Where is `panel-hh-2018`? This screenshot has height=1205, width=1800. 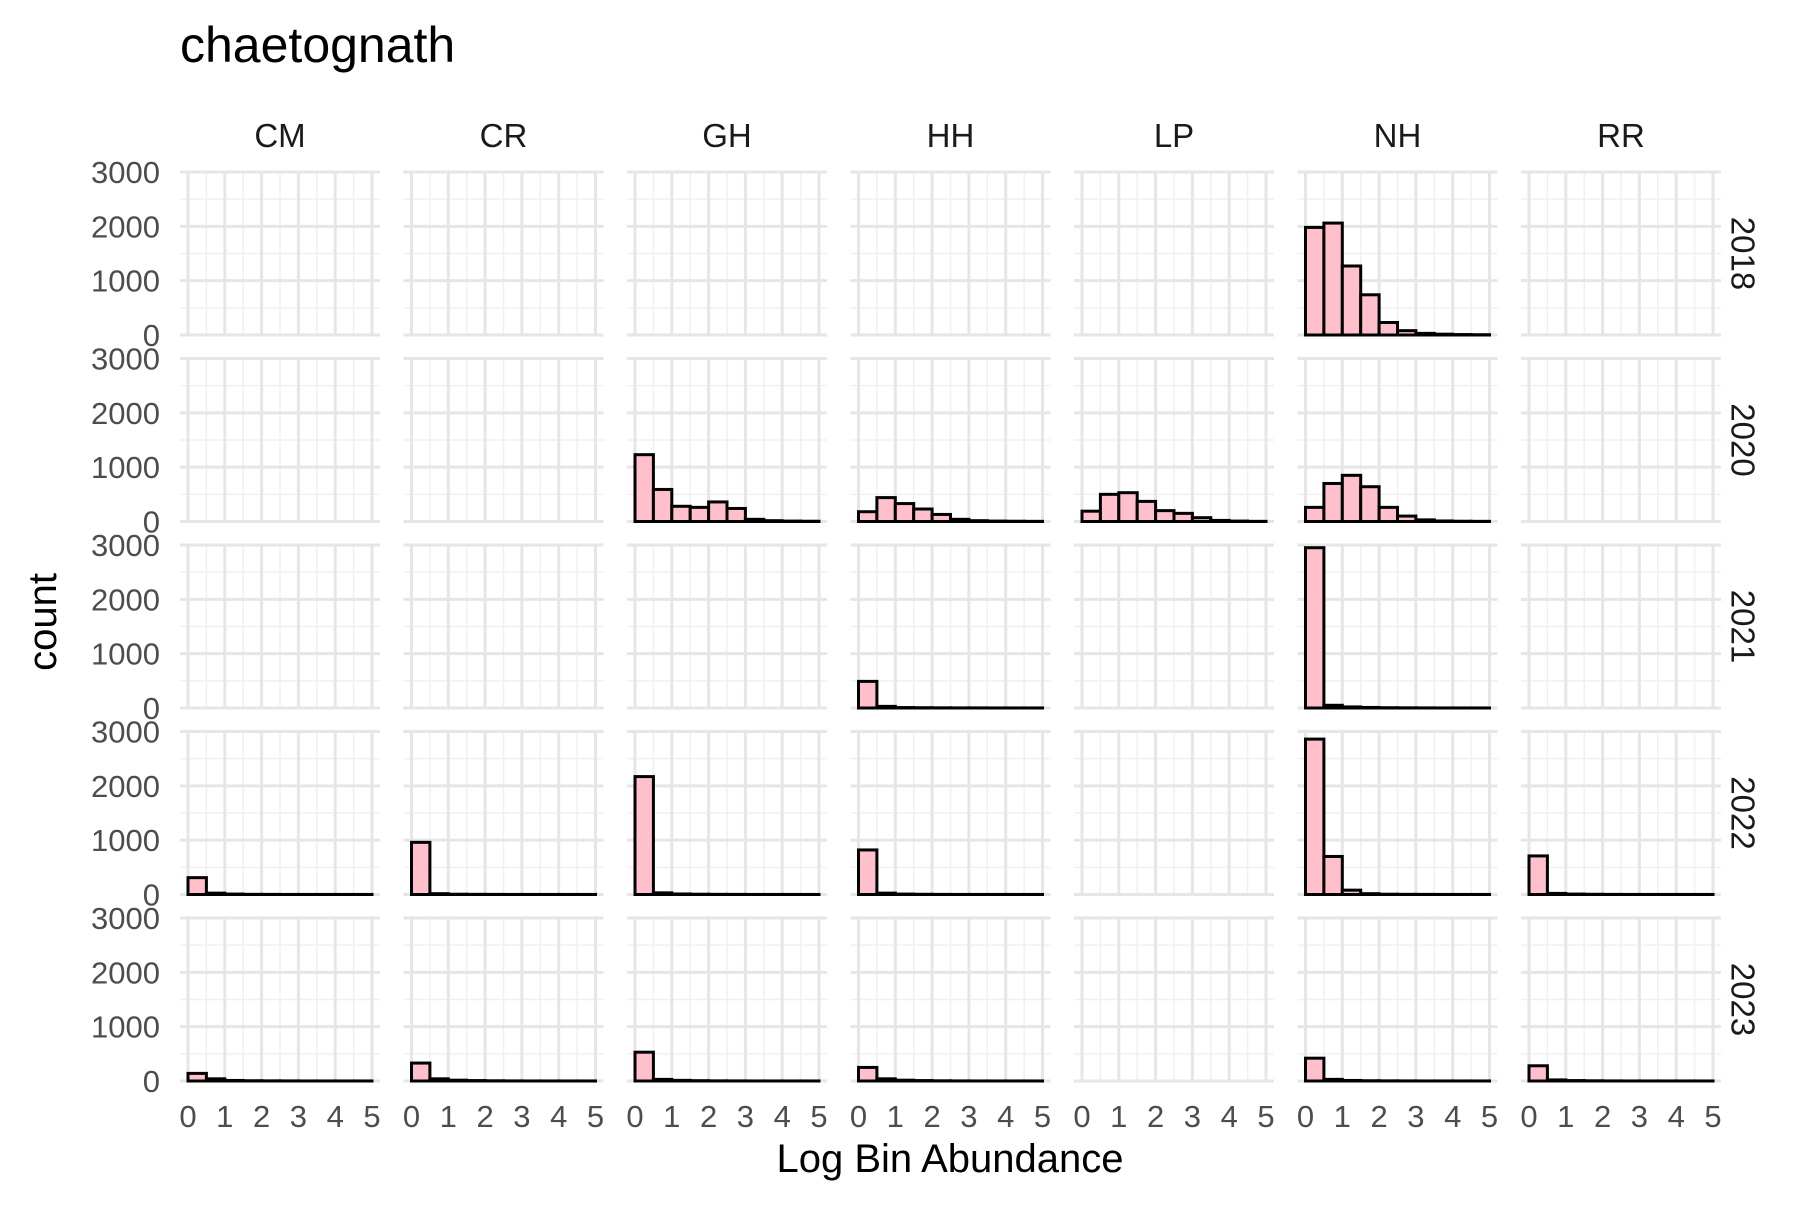 panel-hh-2018 is located at coordinates (951, 253).